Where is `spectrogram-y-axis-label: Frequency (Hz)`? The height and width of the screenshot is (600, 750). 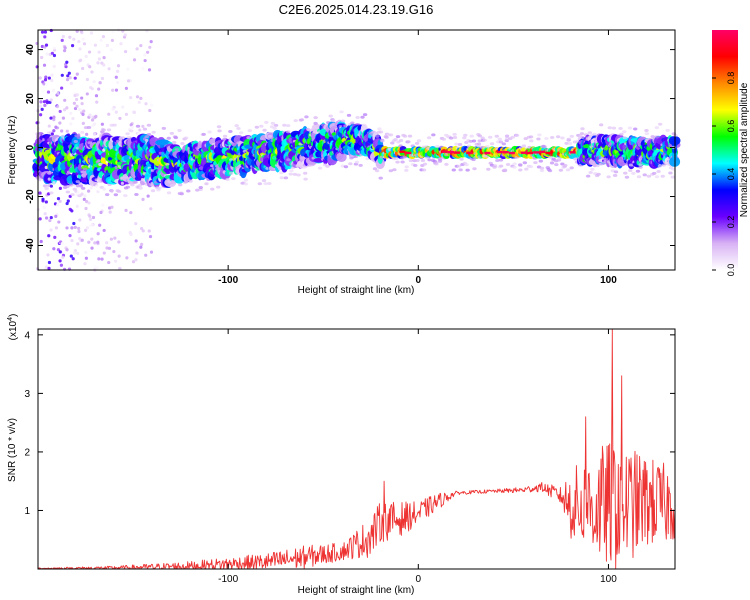 spectrogram-y-axis-label: Frequency (Hz) is located at coordinates (12, 150).